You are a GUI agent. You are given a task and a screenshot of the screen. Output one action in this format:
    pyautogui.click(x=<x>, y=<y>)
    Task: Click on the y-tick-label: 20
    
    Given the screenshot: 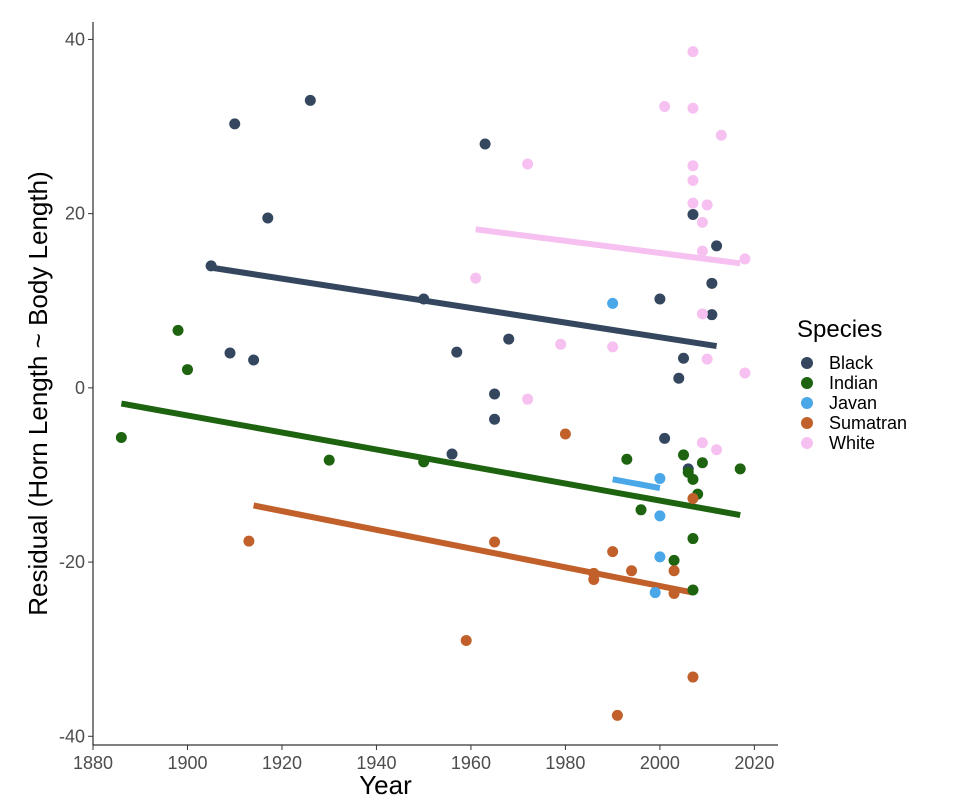 What is the action you would take?
    pyautogui.click(x=75, y=214)
    